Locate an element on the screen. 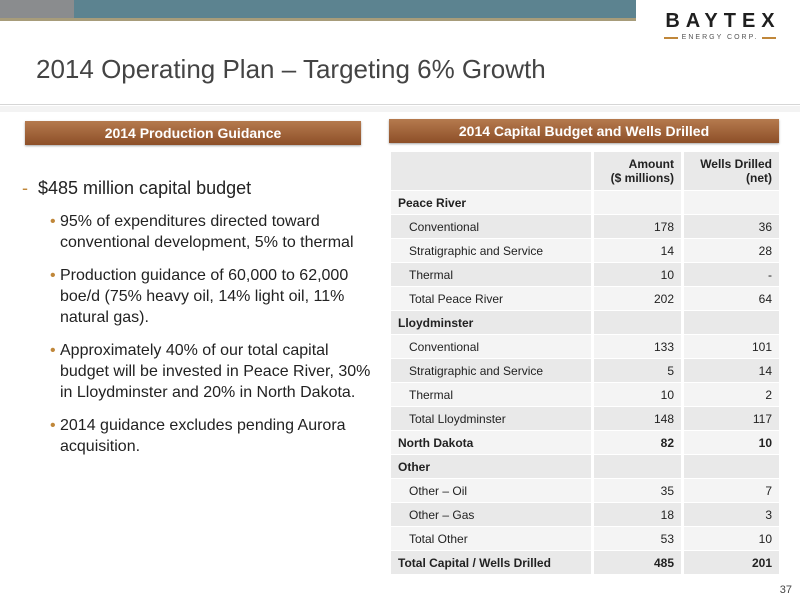 The image size is (800, 600). header-amount-cell: Amount ($ millions) is located at coordinates (638, 171).